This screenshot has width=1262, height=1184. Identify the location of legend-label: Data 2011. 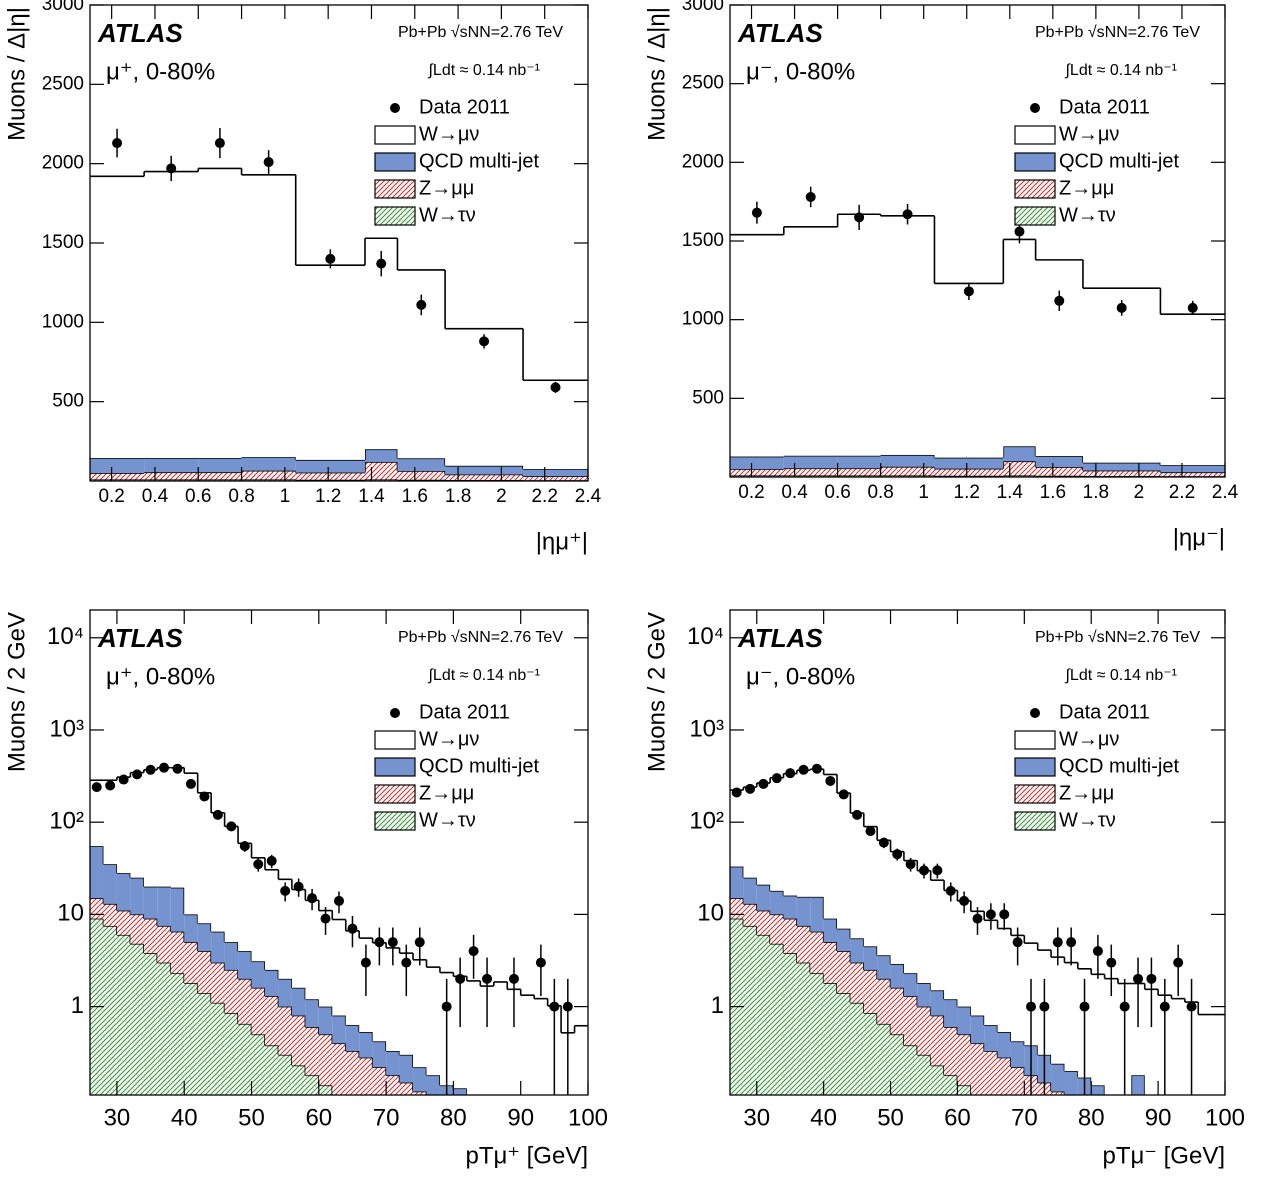
(464, 107).